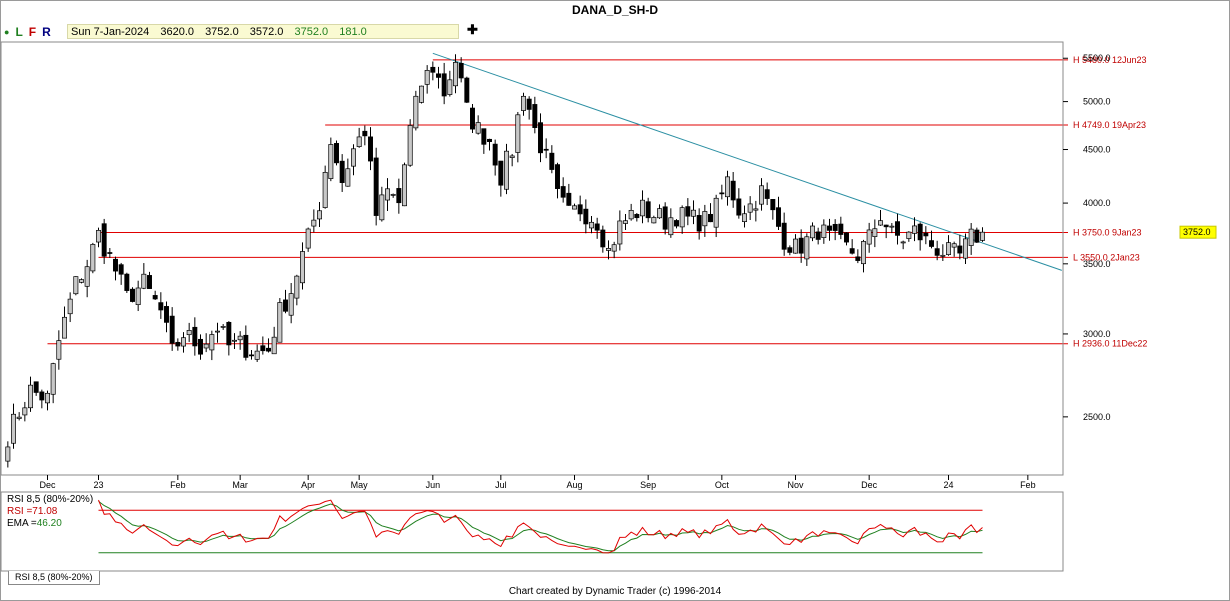 The image size is (1230, 601). What do you see at coordinates (1106, 257) in the screenshot?
I see `level-label: L 3550.0 2Jan23` at bounding box center [1106, 257].